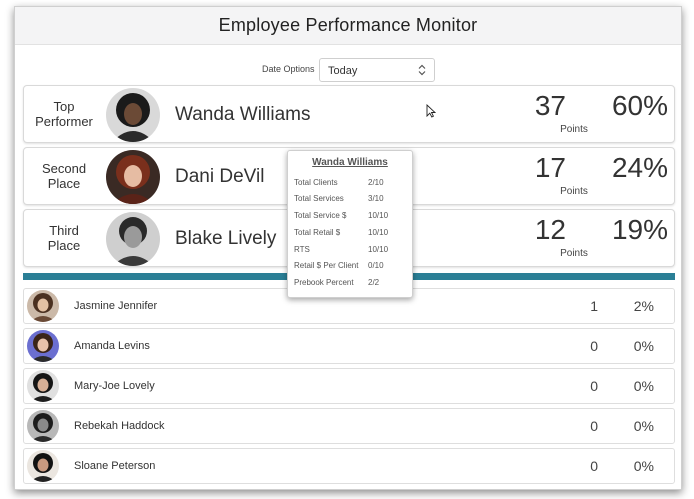  I want to click on tooltip-row: Total Retail $ 10/10, so click(350, 234).